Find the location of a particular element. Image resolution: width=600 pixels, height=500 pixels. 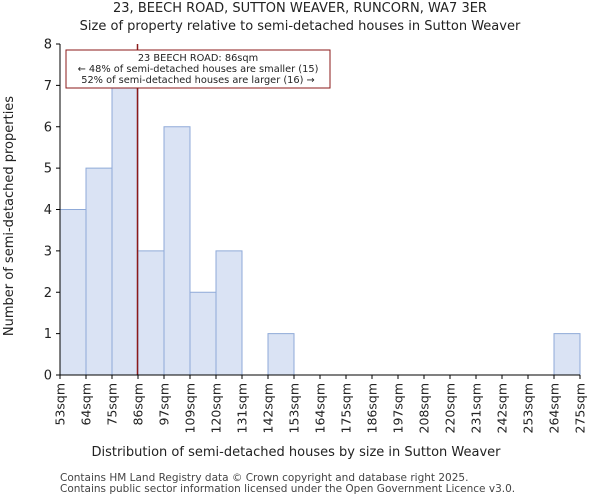

bar-120sqm is located at coordinates (229, 313).